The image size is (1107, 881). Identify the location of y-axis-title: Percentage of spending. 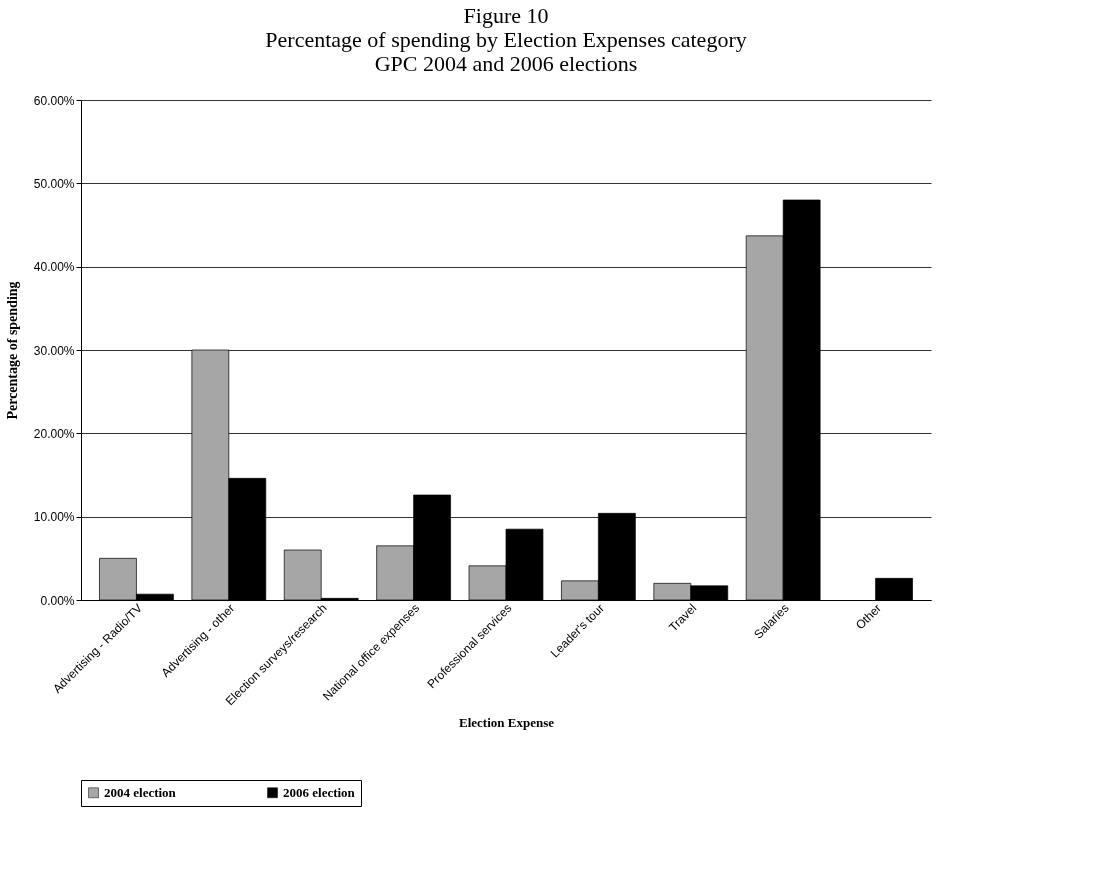
(12, 350).